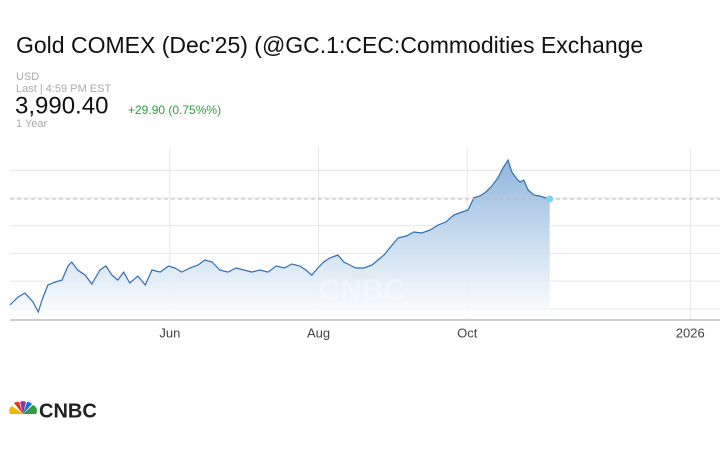 The width and height of the screenshot is (720, 450). Describe the element at coordinates (32, 124) in the screenshot. I see `range: 1 Year` at that location.